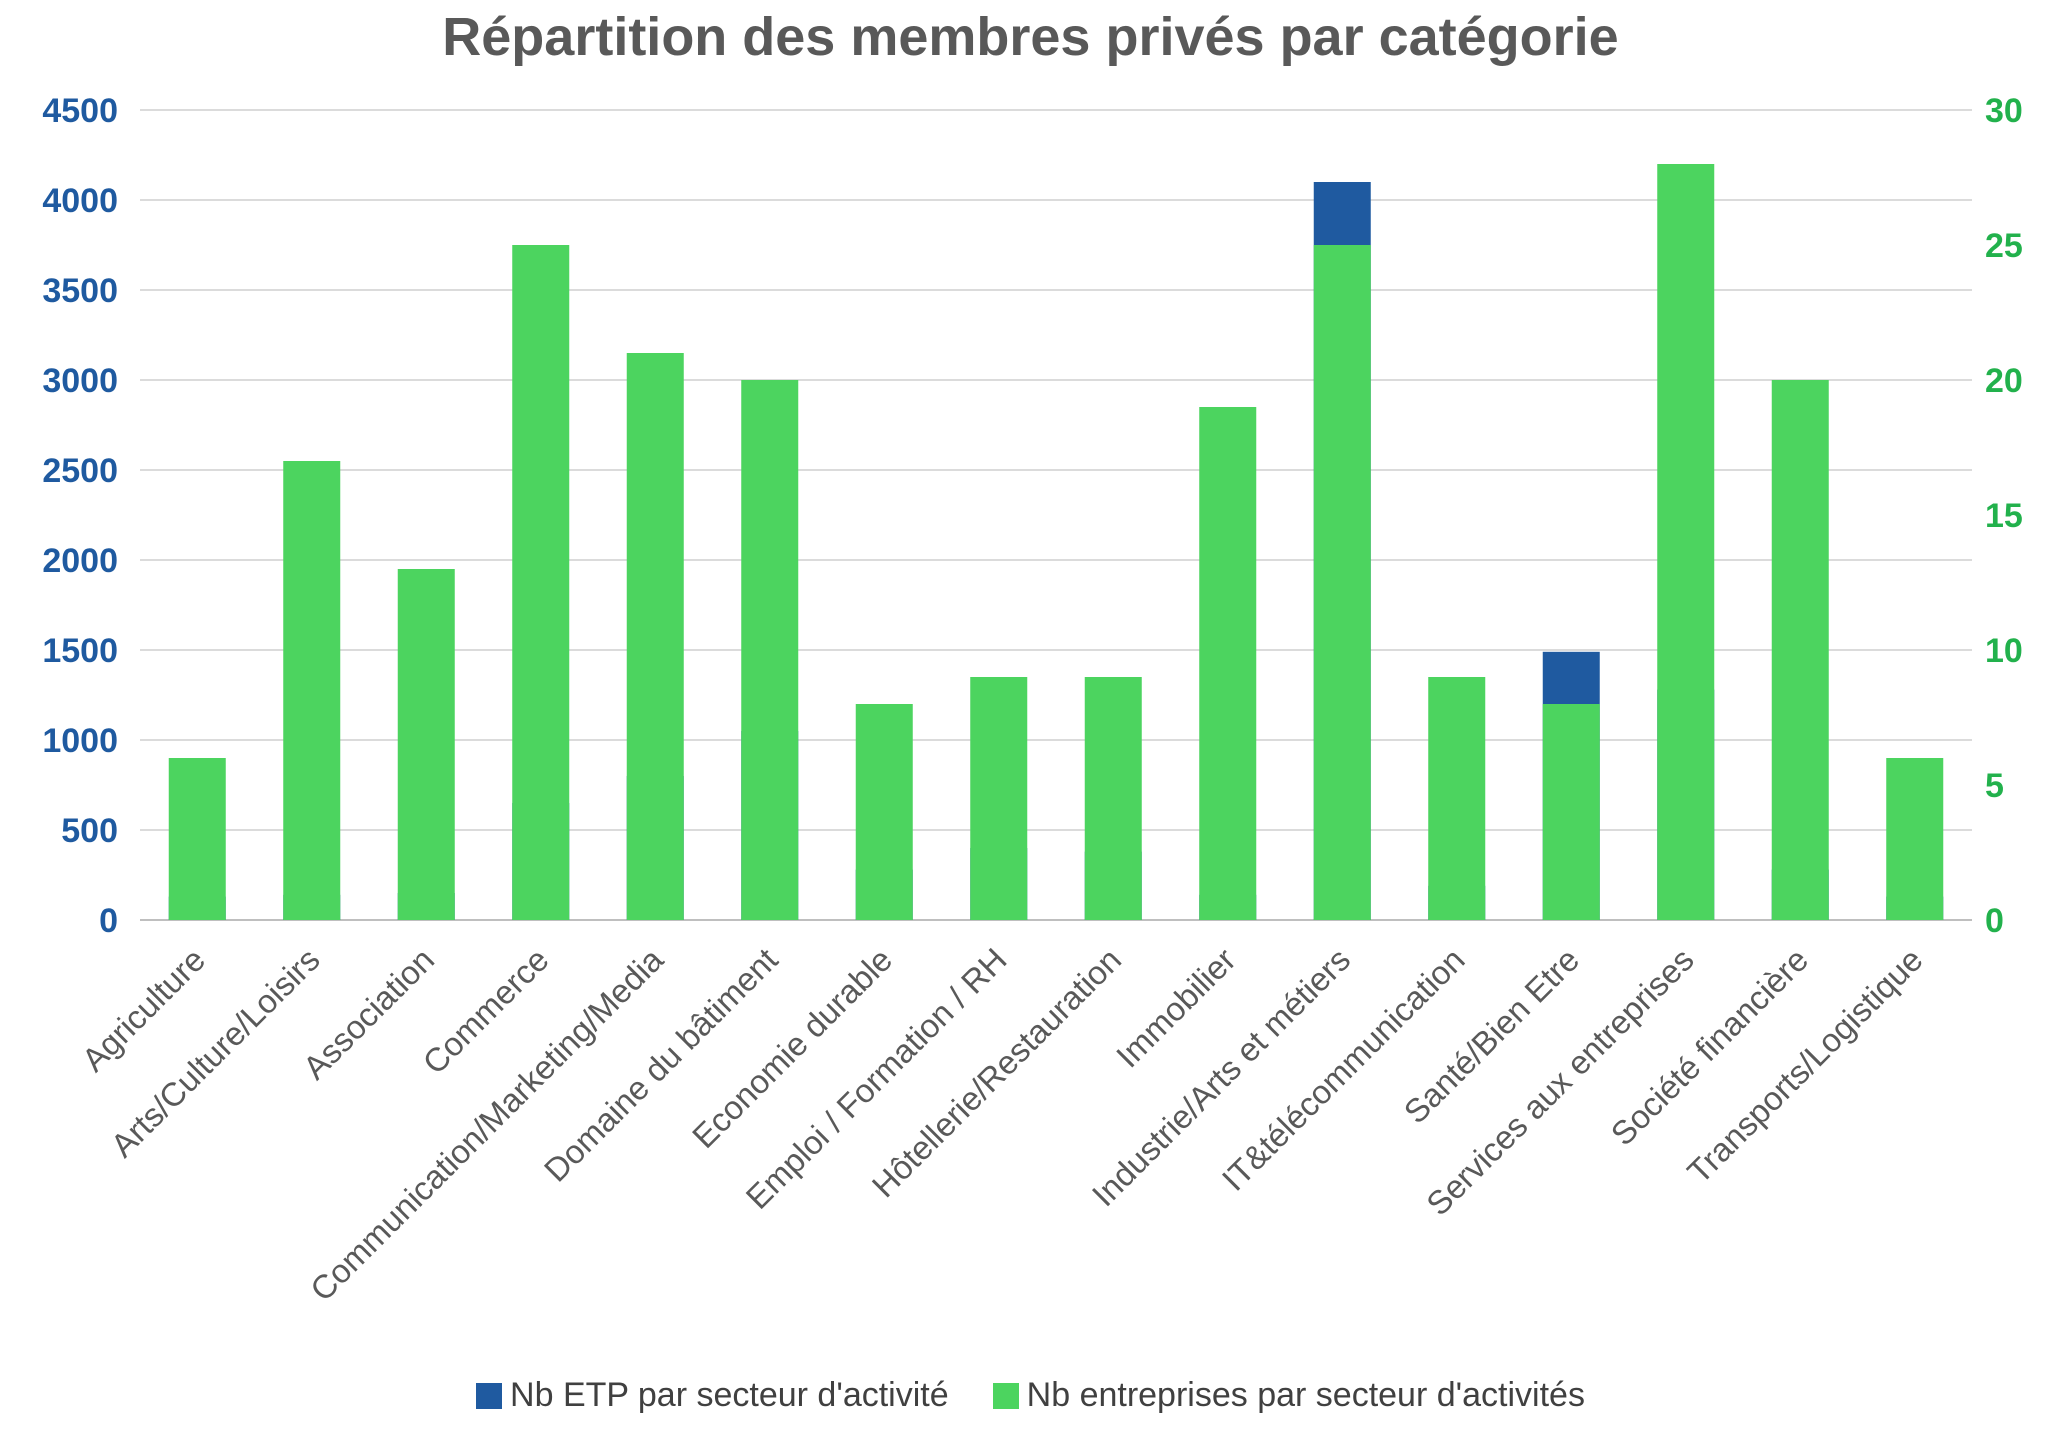 The height and width of the screenshot is (1449, 2061). I want to click on y-right-tick-label: 25, so click(2004, 246).